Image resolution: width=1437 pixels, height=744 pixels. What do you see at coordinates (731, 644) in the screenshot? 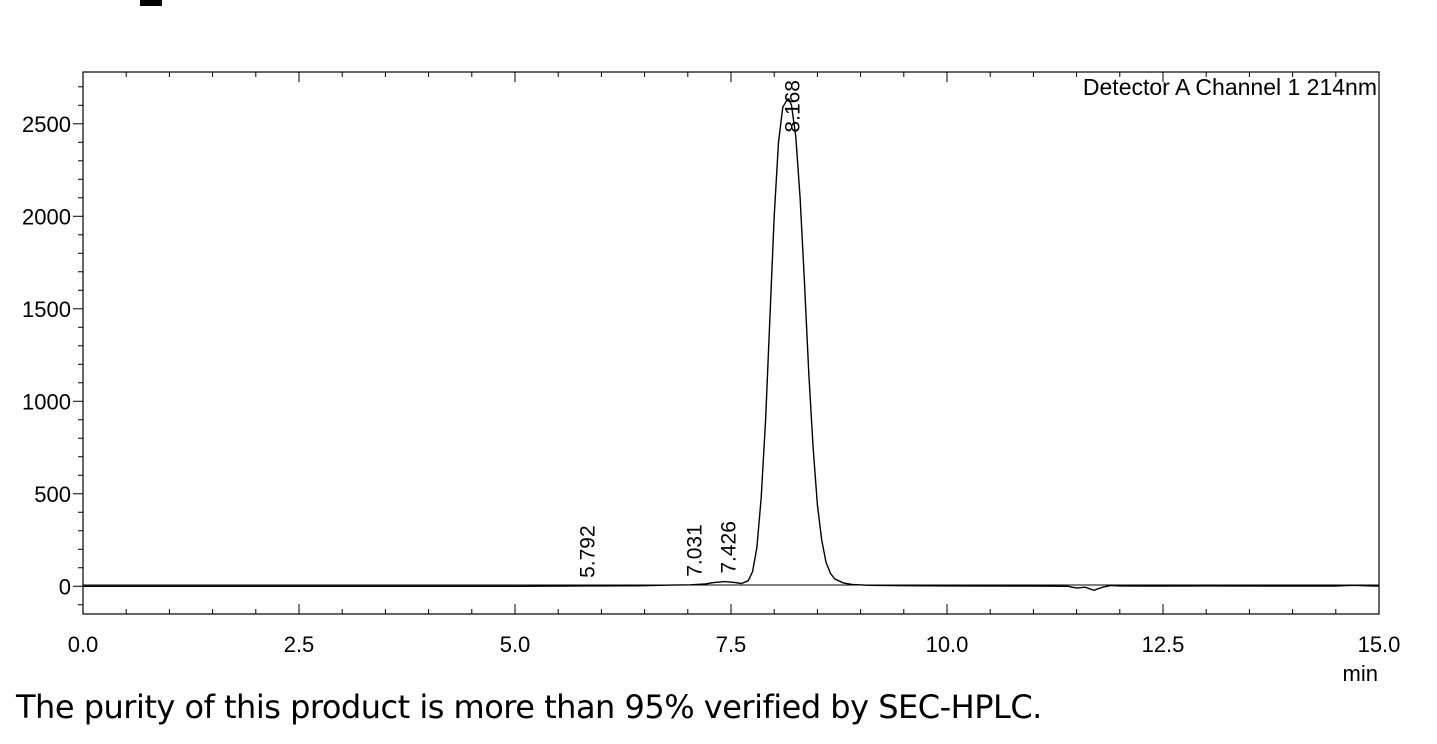
I see `x-tick-label: 7.5` at bounding box center [731, 644].